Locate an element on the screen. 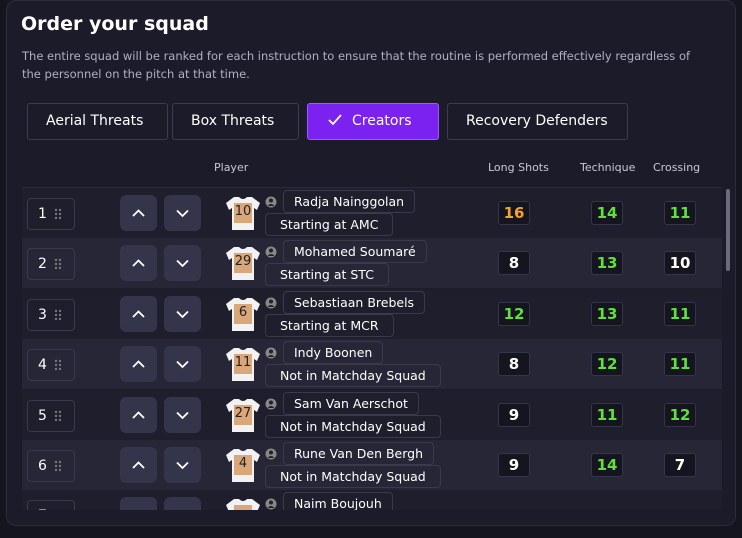 The image size is (742, 538). table-row: 1 10 Radja Nainggolan Starting at AMC 16 14 11 is located at coordinates (372, 213).